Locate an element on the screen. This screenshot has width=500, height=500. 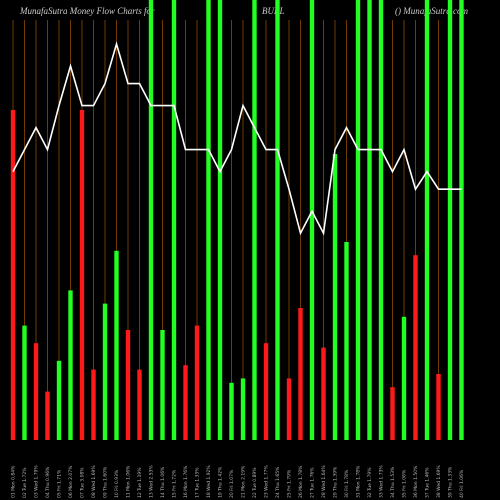
x-tick-label: 06 Mon 2.07% is located at coordinates (71, 481).